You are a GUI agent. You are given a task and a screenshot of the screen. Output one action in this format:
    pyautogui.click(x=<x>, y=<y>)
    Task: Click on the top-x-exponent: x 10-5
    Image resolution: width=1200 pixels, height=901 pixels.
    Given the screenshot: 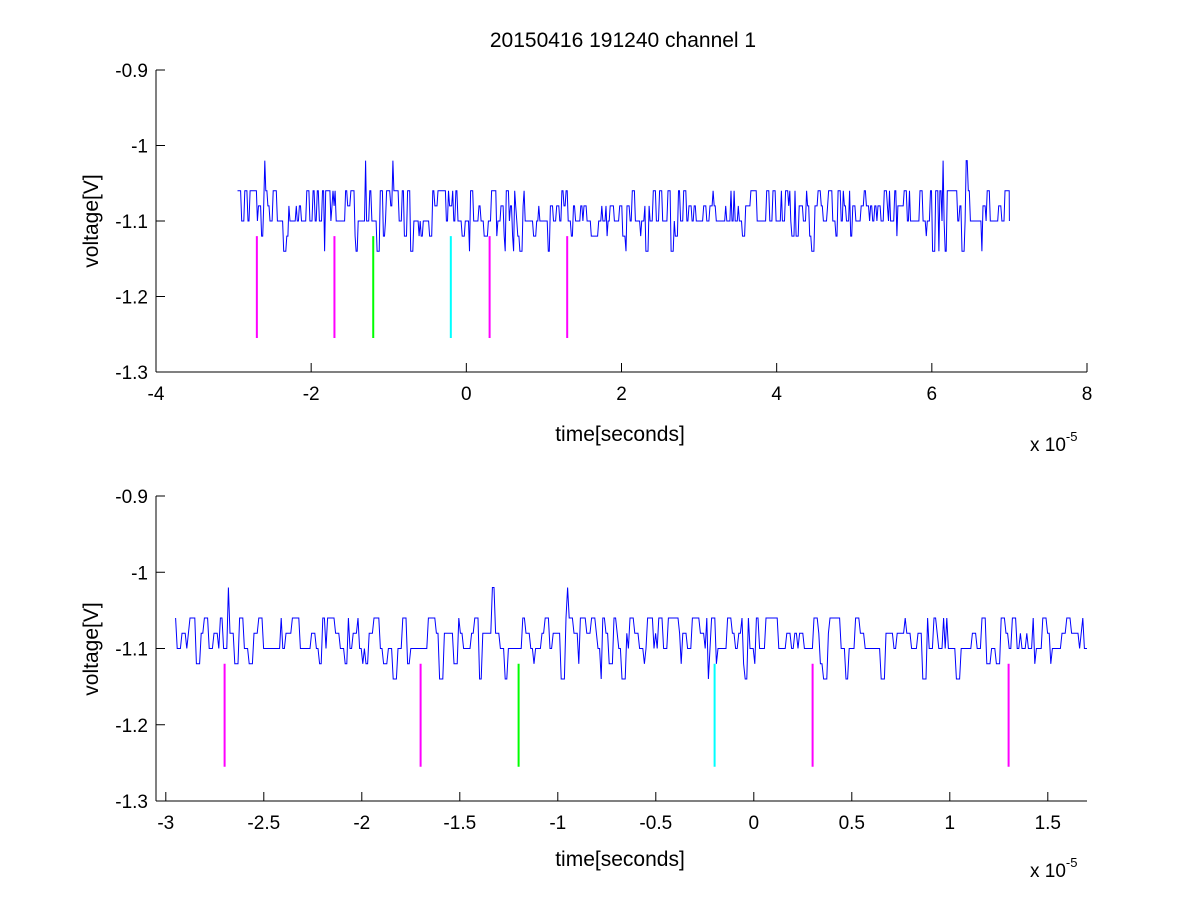 What is the action you would take?
    pyautogui.click(x=1053, y=442)
    